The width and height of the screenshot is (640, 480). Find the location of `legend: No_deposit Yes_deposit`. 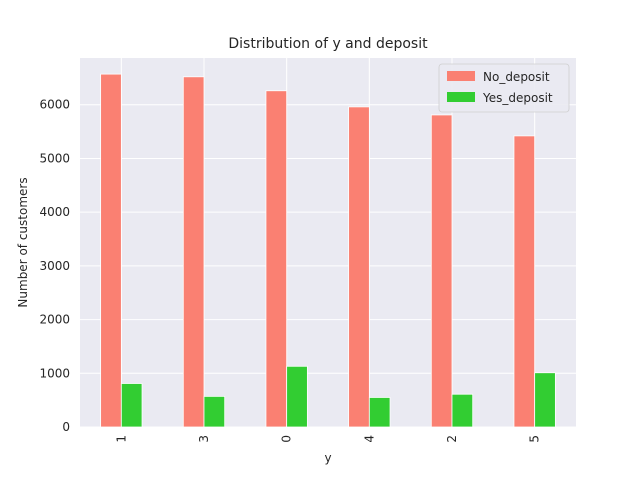

legend: No_deposit Yes_deposit is located at coordinates (504, 88).